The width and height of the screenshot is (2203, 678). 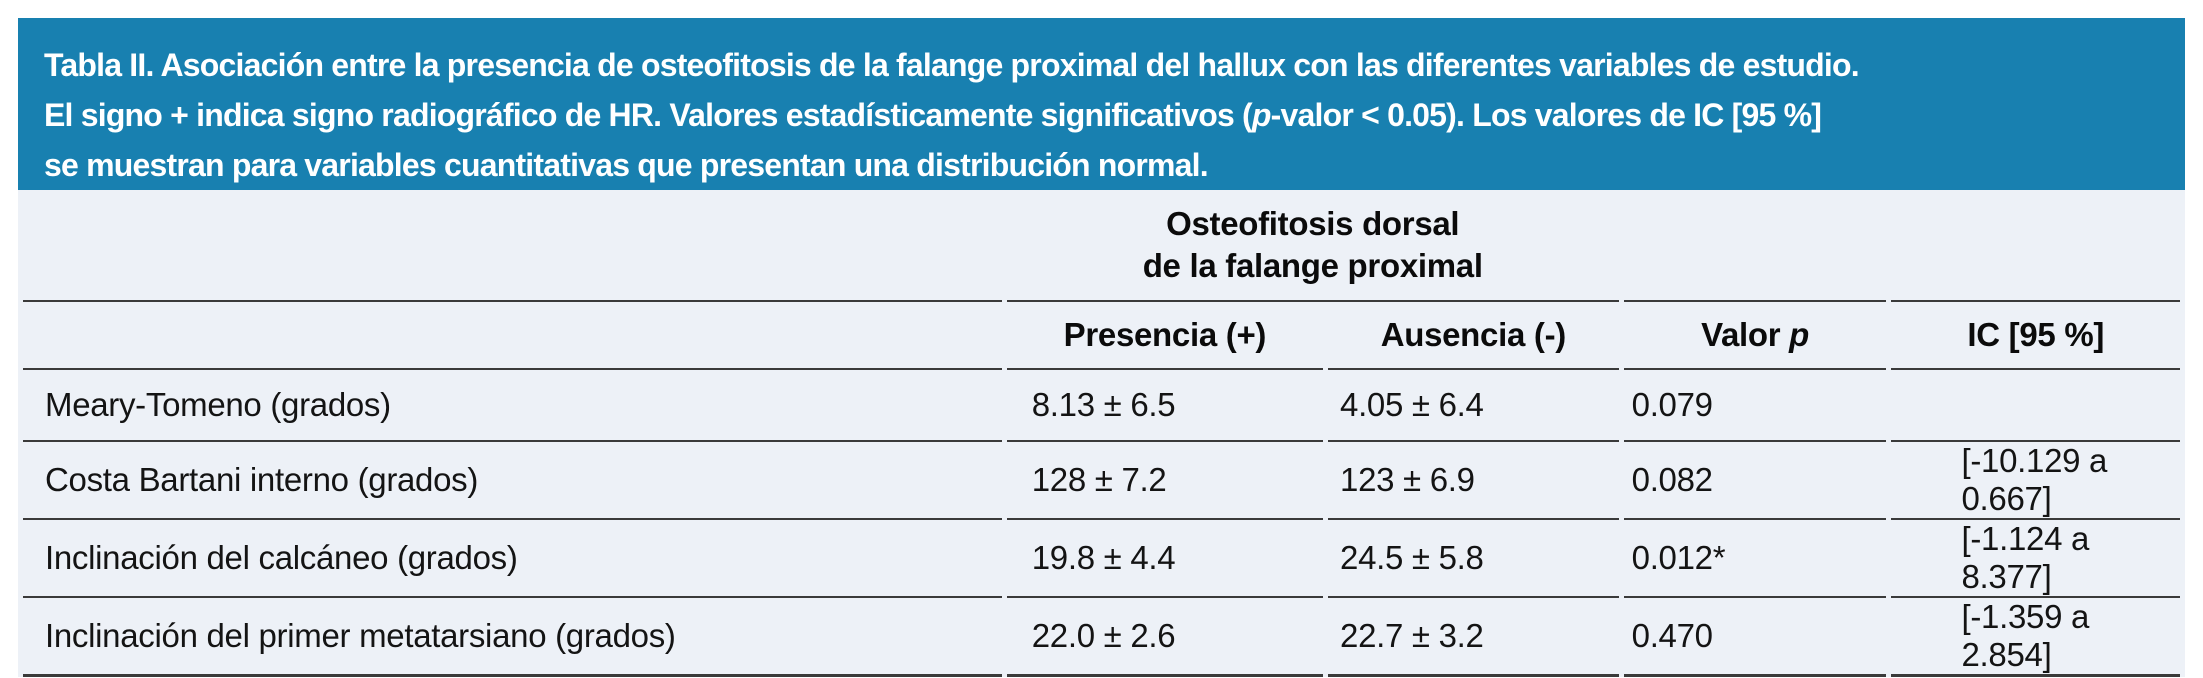 I want to click on cell-valor-p: 0.079, so click(x=1755, y=406).